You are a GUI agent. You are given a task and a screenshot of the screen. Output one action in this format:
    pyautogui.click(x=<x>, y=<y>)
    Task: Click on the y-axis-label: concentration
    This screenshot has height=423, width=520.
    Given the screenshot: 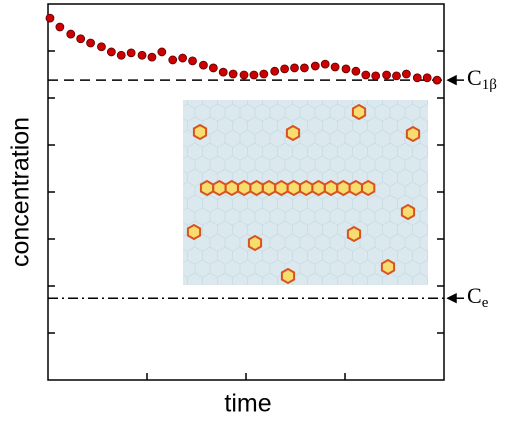 What is the action you would take?
    pyautogui.click(x=21, y=192)
    